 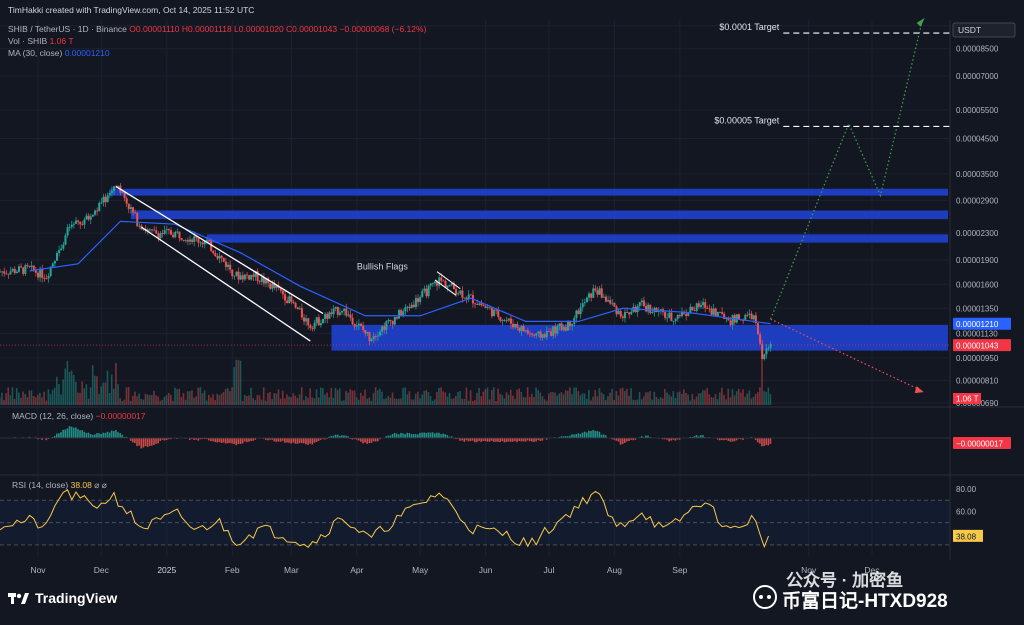 I want to click on watermark-handle: 币富日记-HTXD928, so click(x=865, y=599).